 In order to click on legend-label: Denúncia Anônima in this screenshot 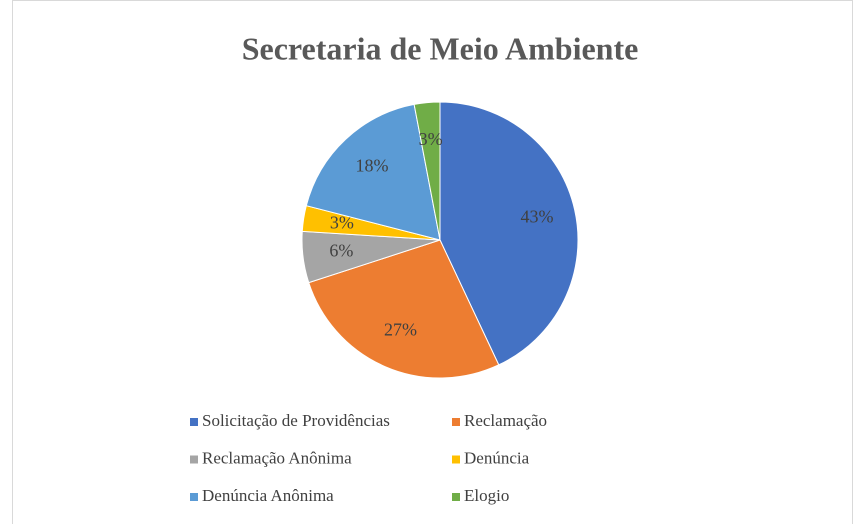, I will do `click(268, 495)`.